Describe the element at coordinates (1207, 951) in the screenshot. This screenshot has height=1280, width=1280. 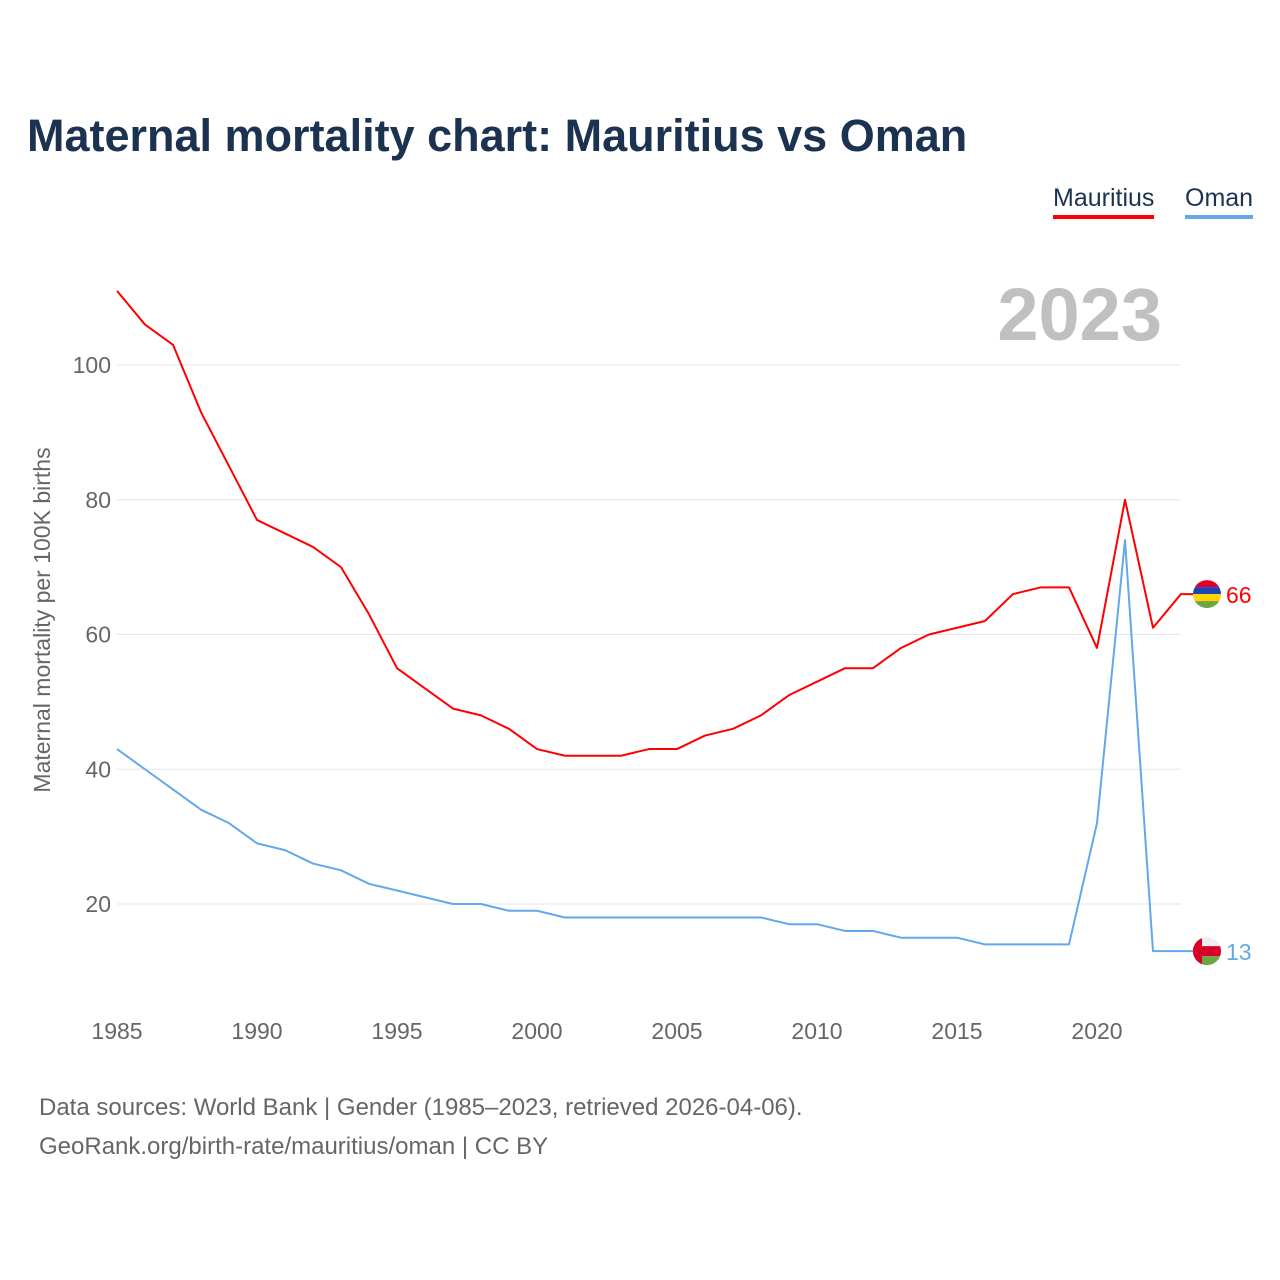
I see `oman-flag-icon` at that location.